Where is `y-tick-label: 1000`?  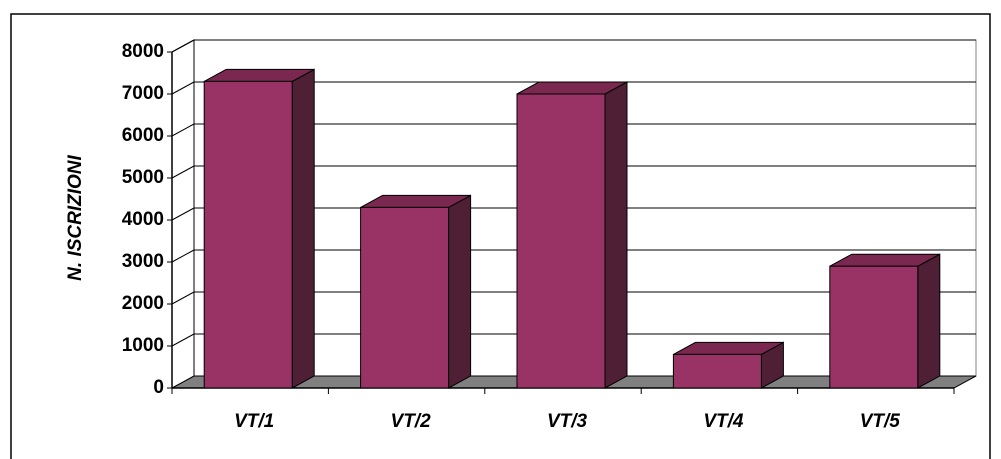 y-tick-label: 1000 is located at coordinates (143, 345).